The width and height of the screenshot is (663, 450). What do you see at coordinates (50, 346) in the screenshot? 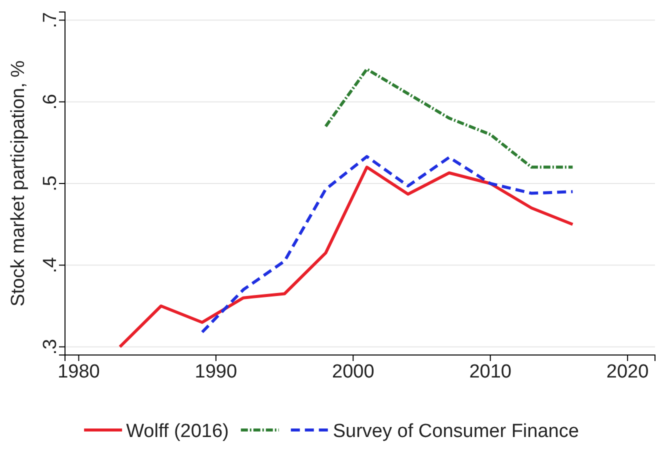
I see `y-tick-label: .3` at bounding box center [50, 346].